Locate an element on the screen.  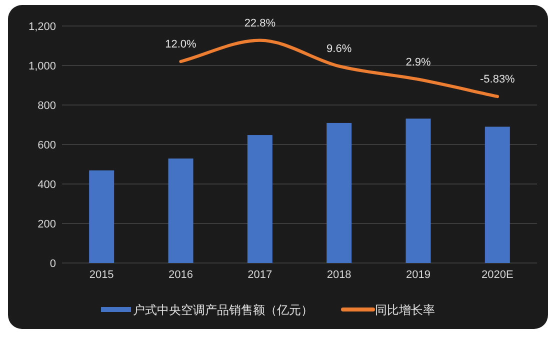
data-label: 22.8% is located at coordinates (260, 23).